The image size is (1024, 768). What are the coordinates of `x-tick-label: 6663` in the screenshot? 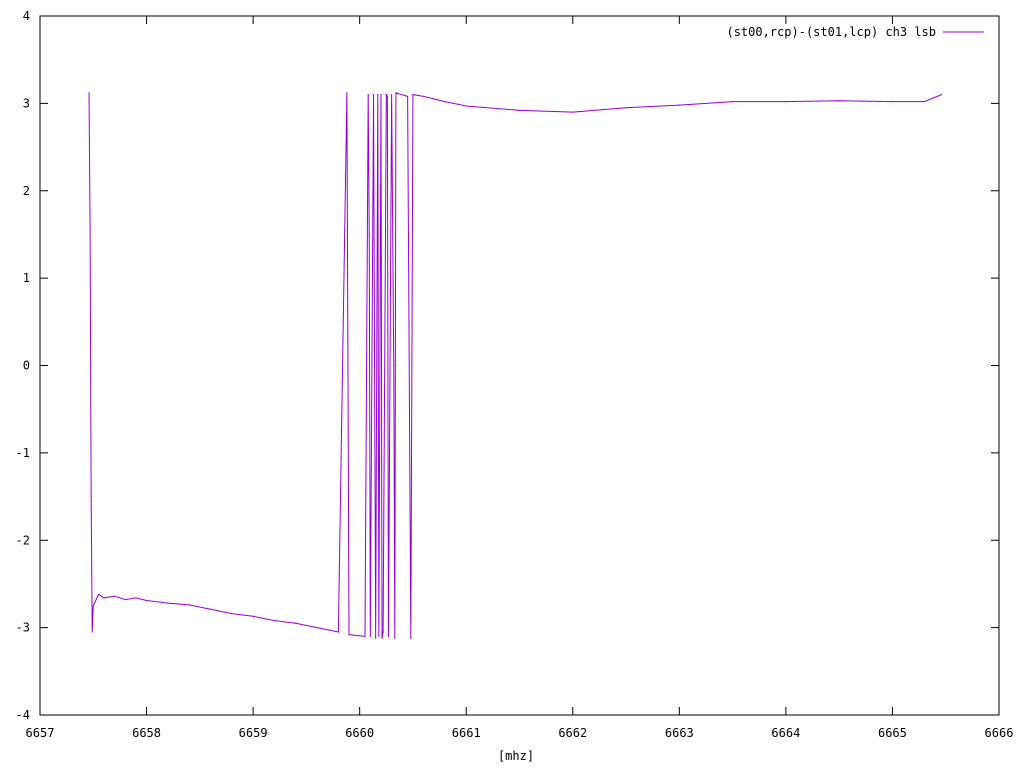 It's located at (679, 733).